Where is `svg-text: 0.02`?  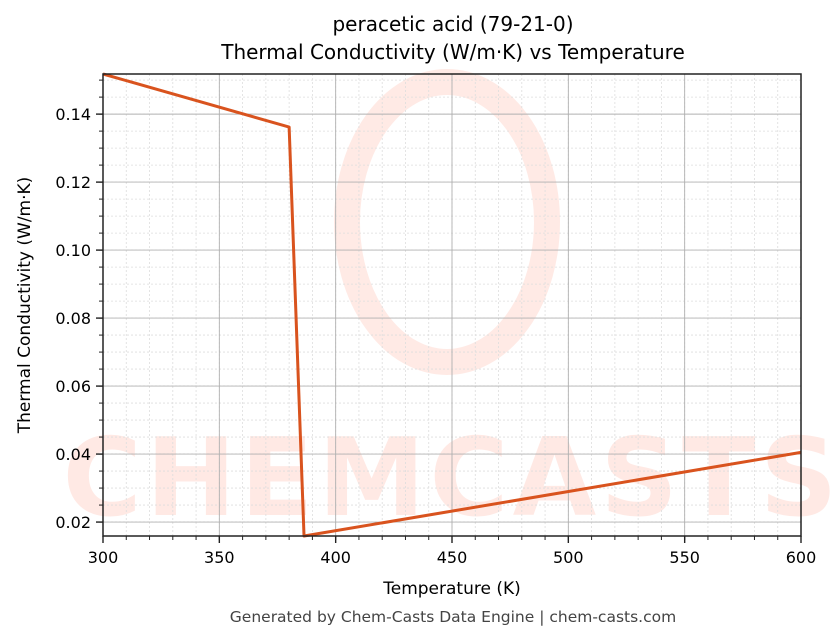
svg-text: 0.02 is located at coordinates (73, 522).